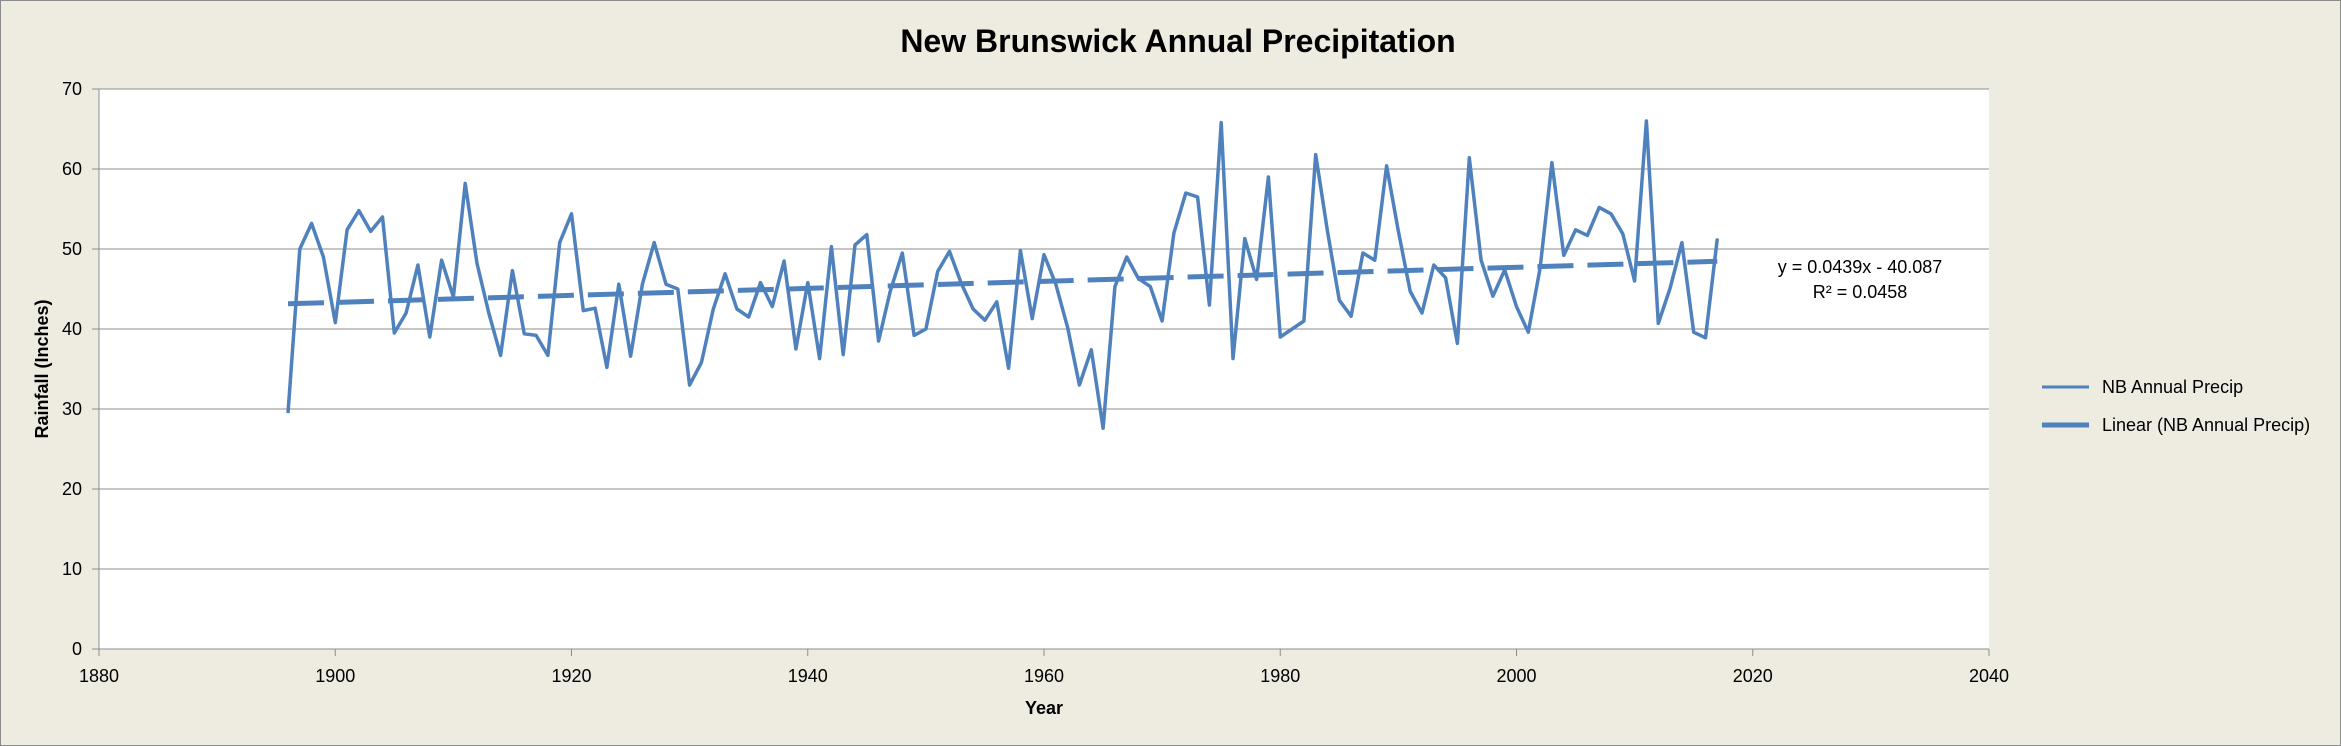  What do you see at coordinates (1753, 676) in the screenshot?
I see `x-tick-label: 2020` at bounding box center [1753, 676].